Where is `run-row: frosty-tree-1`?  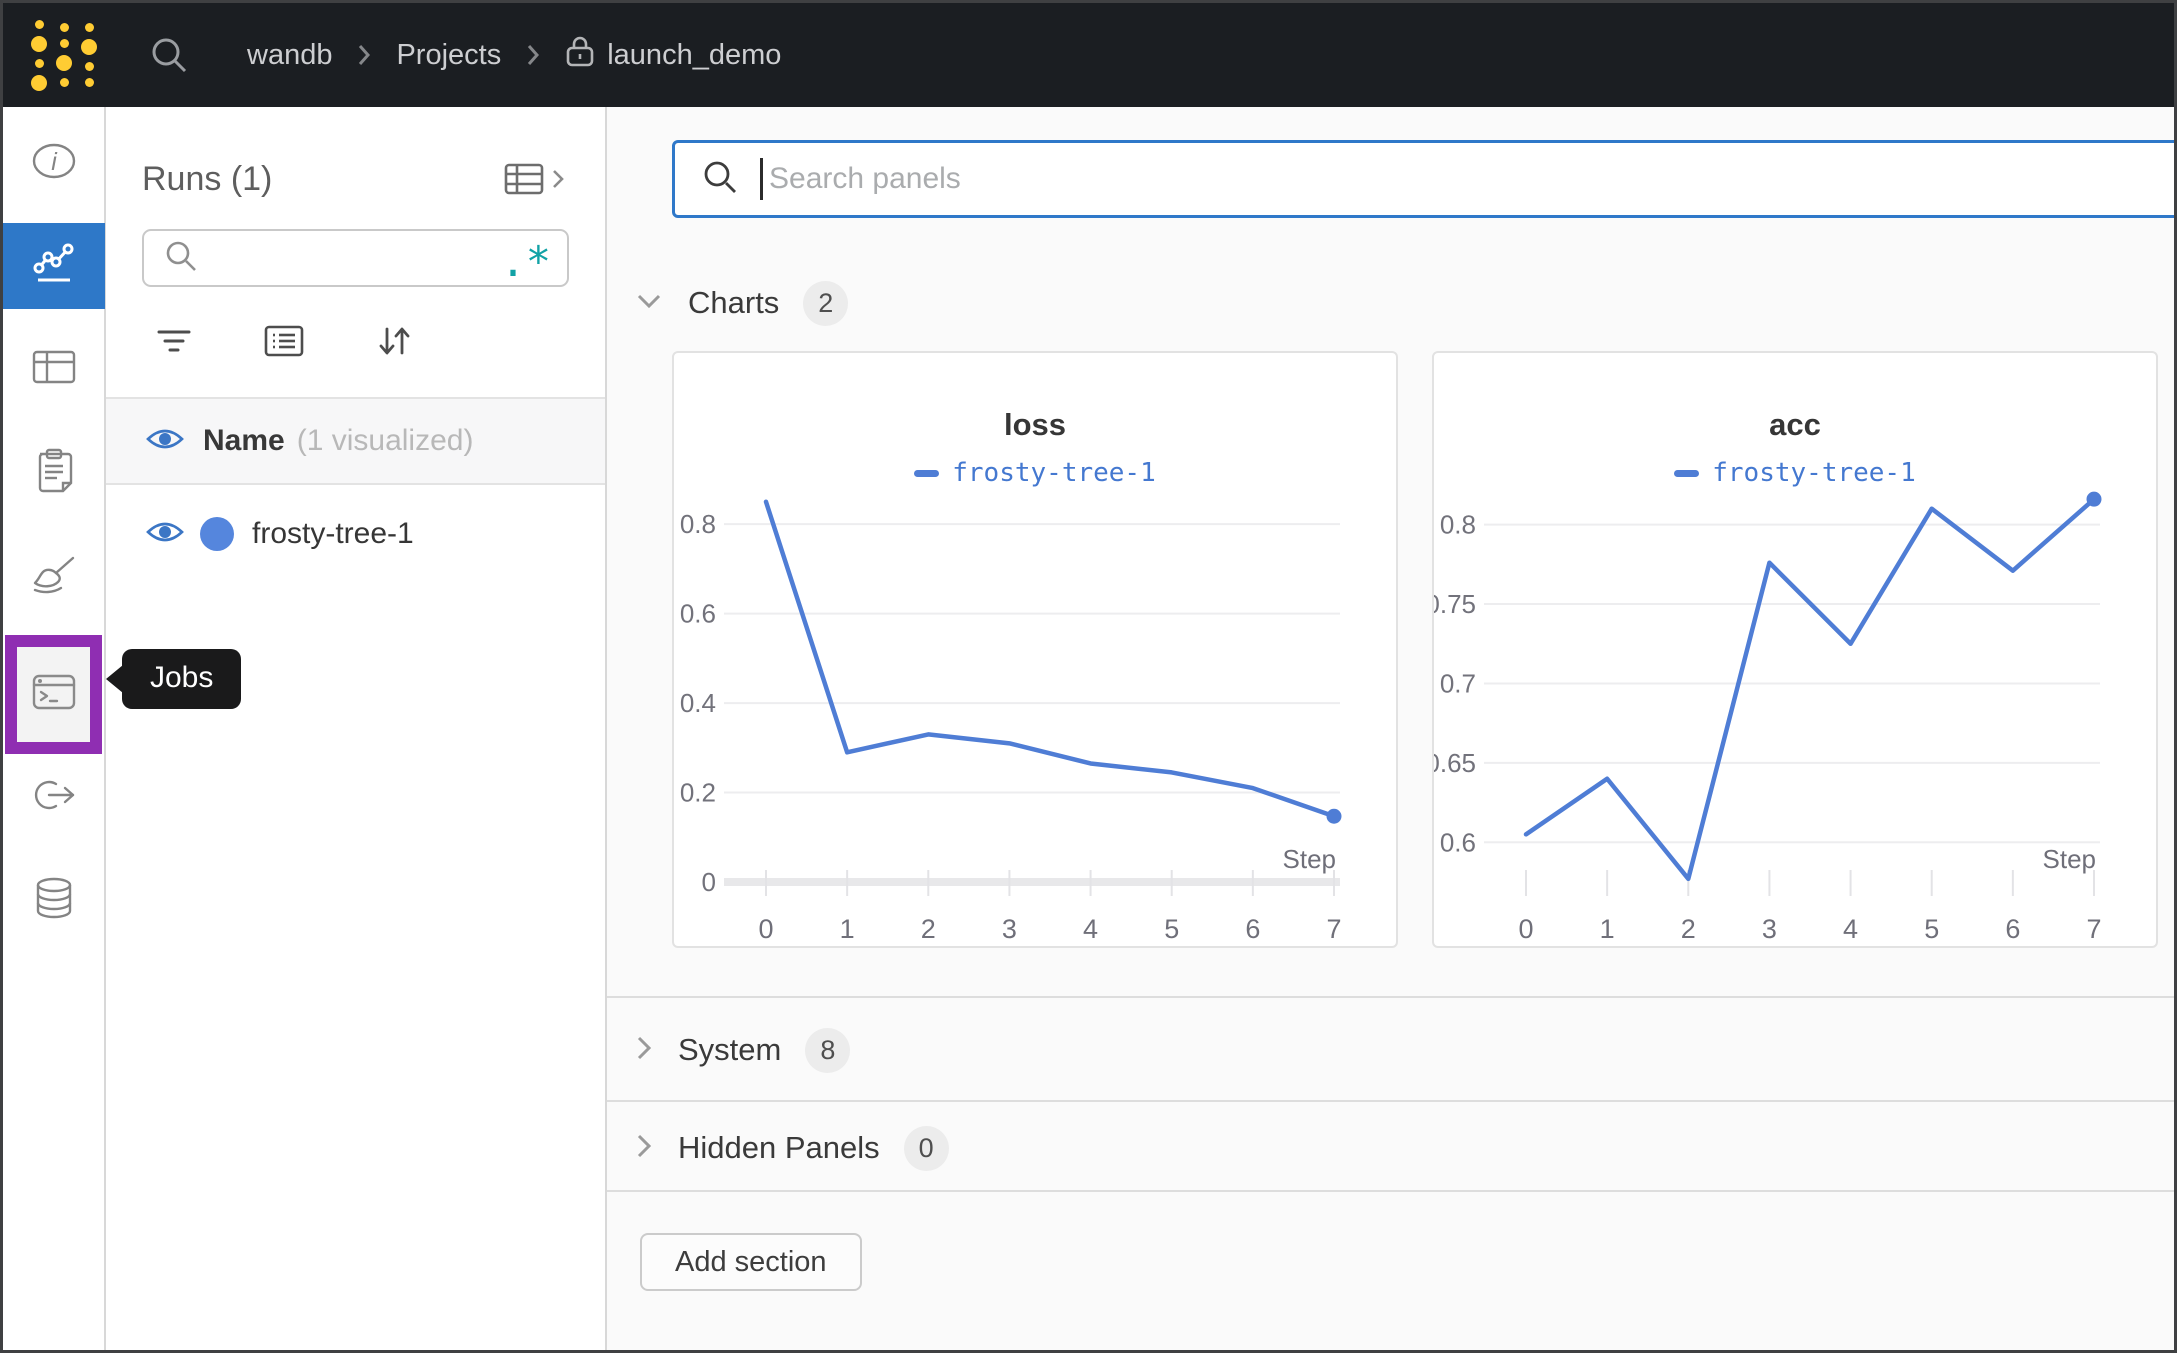 run-row: frosty-tree-1 is located at coordinates (355, 534).